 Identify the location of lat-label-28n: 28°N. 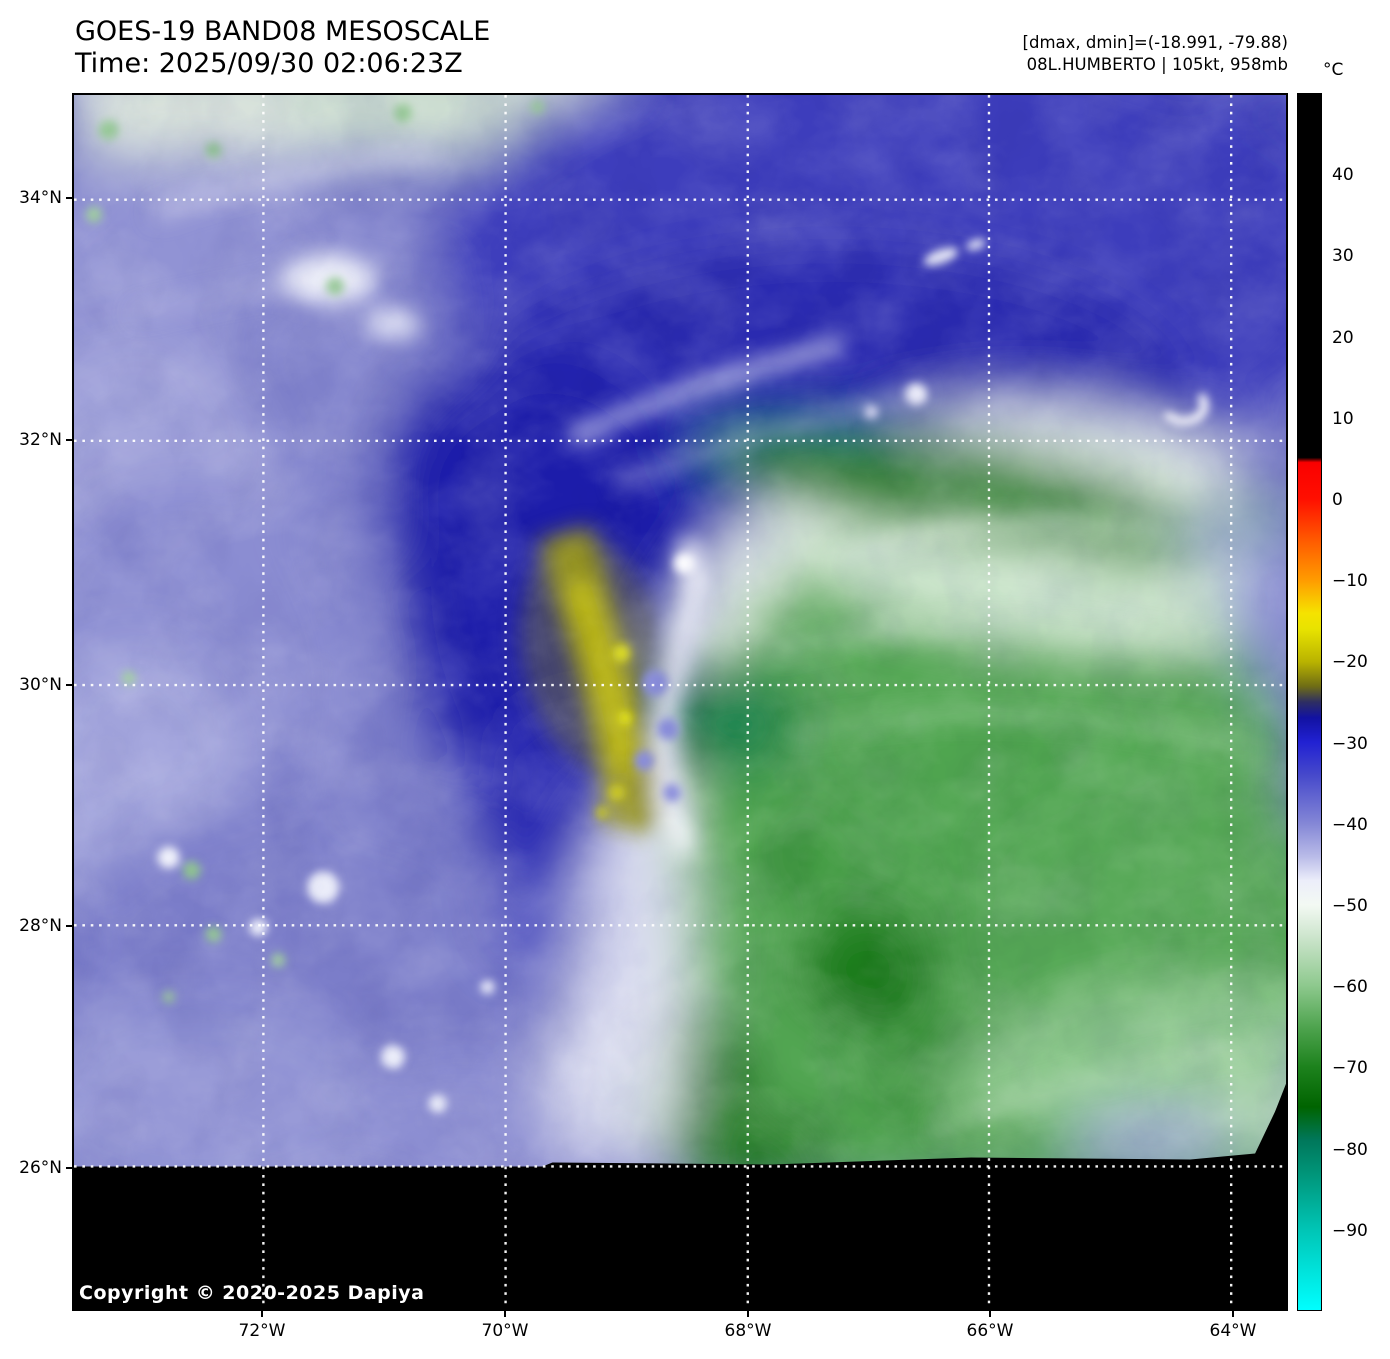
(40, 926).